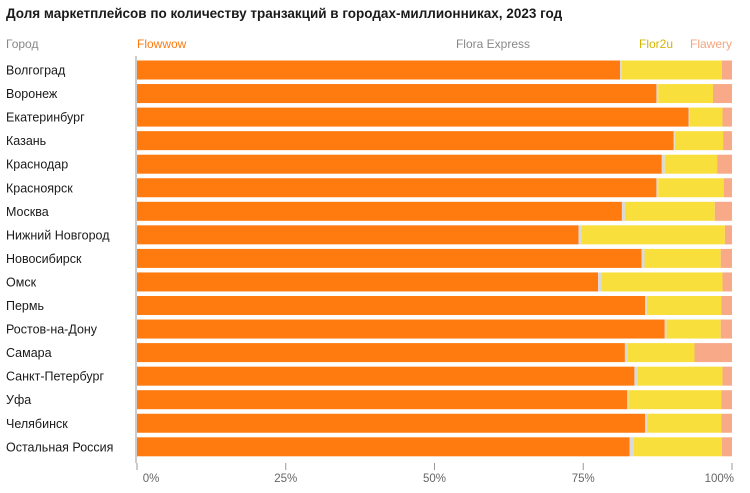 The height and width of the screenshot is (493, 750). What do you see at coordinates (27, 212) in the screenshot?
I see `category-label: Москва` at bounding box center [27, 212].